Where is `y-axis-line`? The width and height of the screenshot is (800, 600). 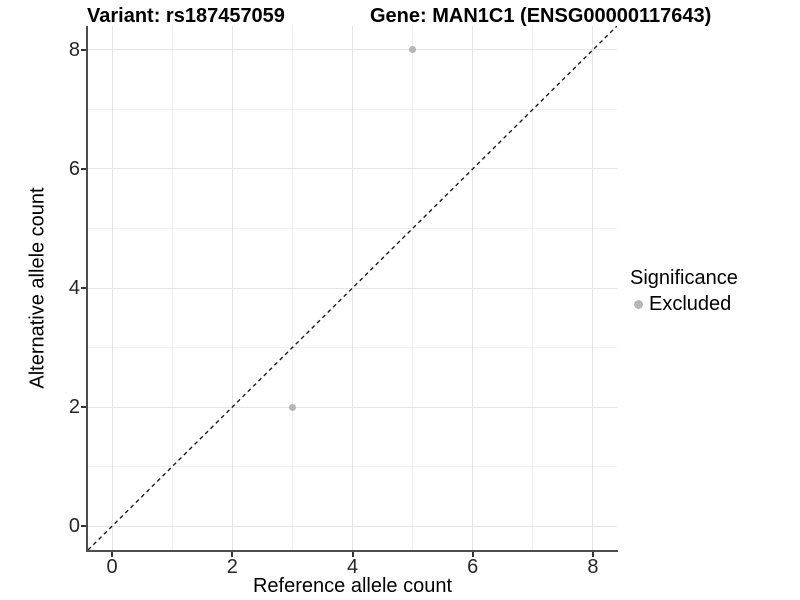 y-axis-line is located at coordinates (87, 289).